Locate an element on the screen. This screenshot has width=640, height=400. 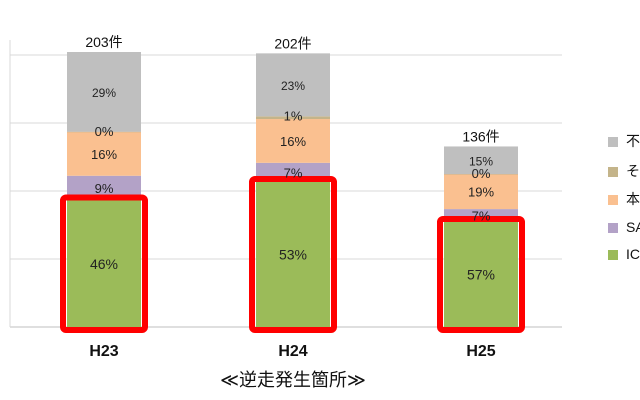
total-label: 136件 is located at coordinates (480, 136).